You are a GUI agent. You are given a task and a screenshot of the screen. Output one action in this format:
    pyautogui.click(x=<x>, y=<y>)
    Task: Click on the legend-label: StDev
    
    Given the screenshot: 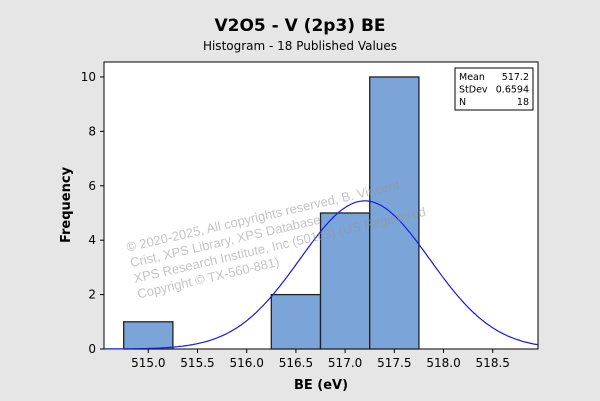 What is the action you would take?
    pyautogui.click(x=473, y=90)
    